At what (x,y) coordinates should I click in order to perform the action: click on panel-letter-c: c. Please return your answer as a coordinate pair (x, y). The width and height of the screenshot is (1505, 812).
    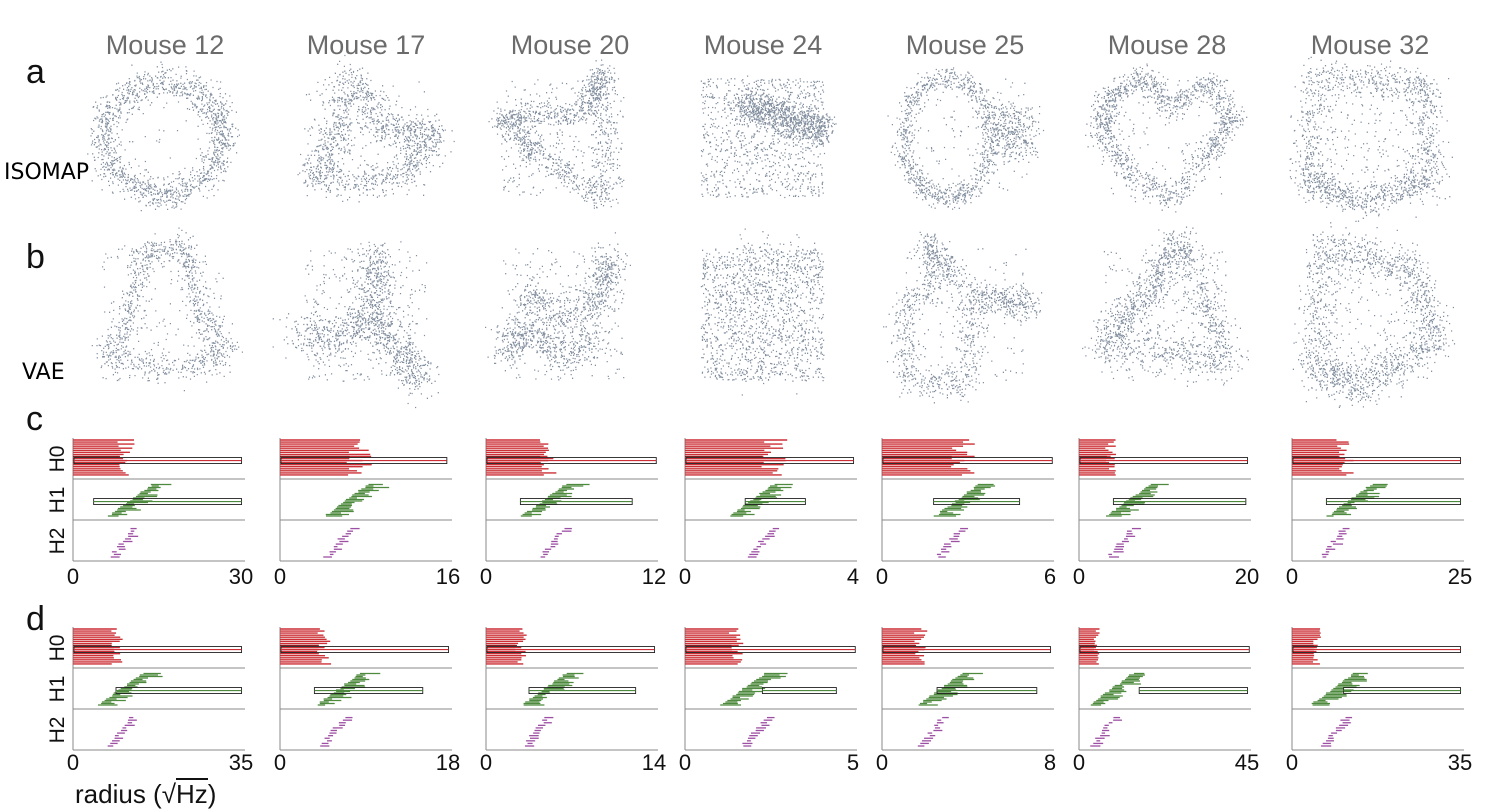
    Looking at the image, I should click on (34, 419).